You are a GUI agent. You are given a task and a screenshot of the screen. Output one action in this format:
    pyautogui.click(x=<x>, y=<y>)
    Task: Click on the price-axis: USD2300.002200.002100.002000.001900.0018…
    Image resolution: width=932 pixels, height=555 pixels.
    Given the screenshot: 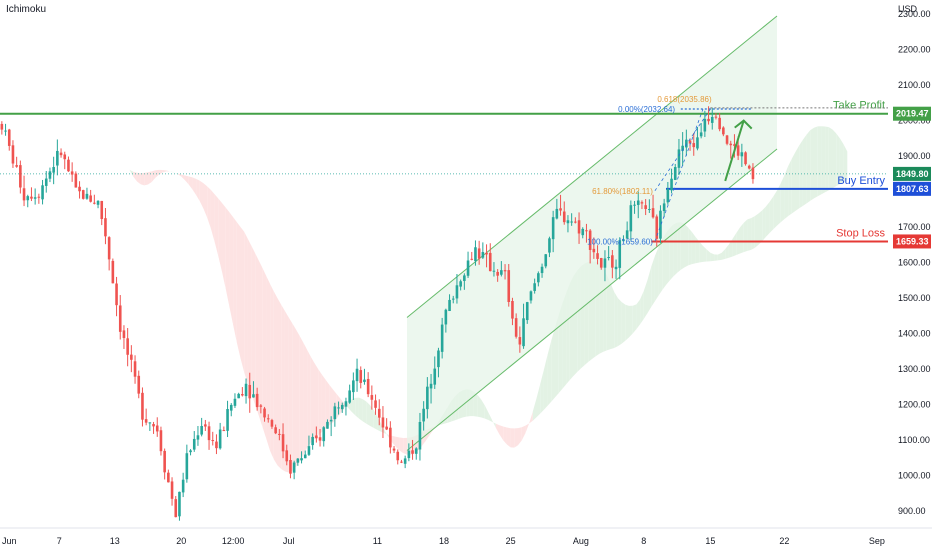 What is the action you would take?
    pyautogui.click(x=912, y=260)
    